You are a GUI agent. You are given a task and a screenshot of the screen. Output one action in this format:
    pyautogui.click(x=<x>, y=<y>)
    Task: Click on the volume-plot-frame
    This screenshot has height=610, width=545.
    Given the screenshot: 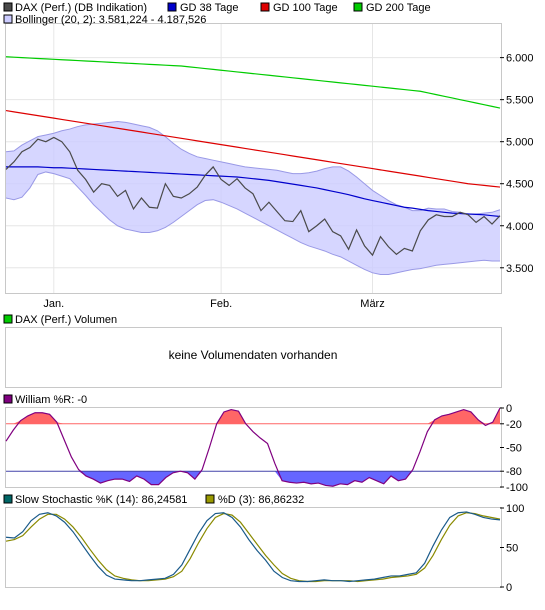 What is the action you would take?
    pyautogui.click(x=253, y=357)
    